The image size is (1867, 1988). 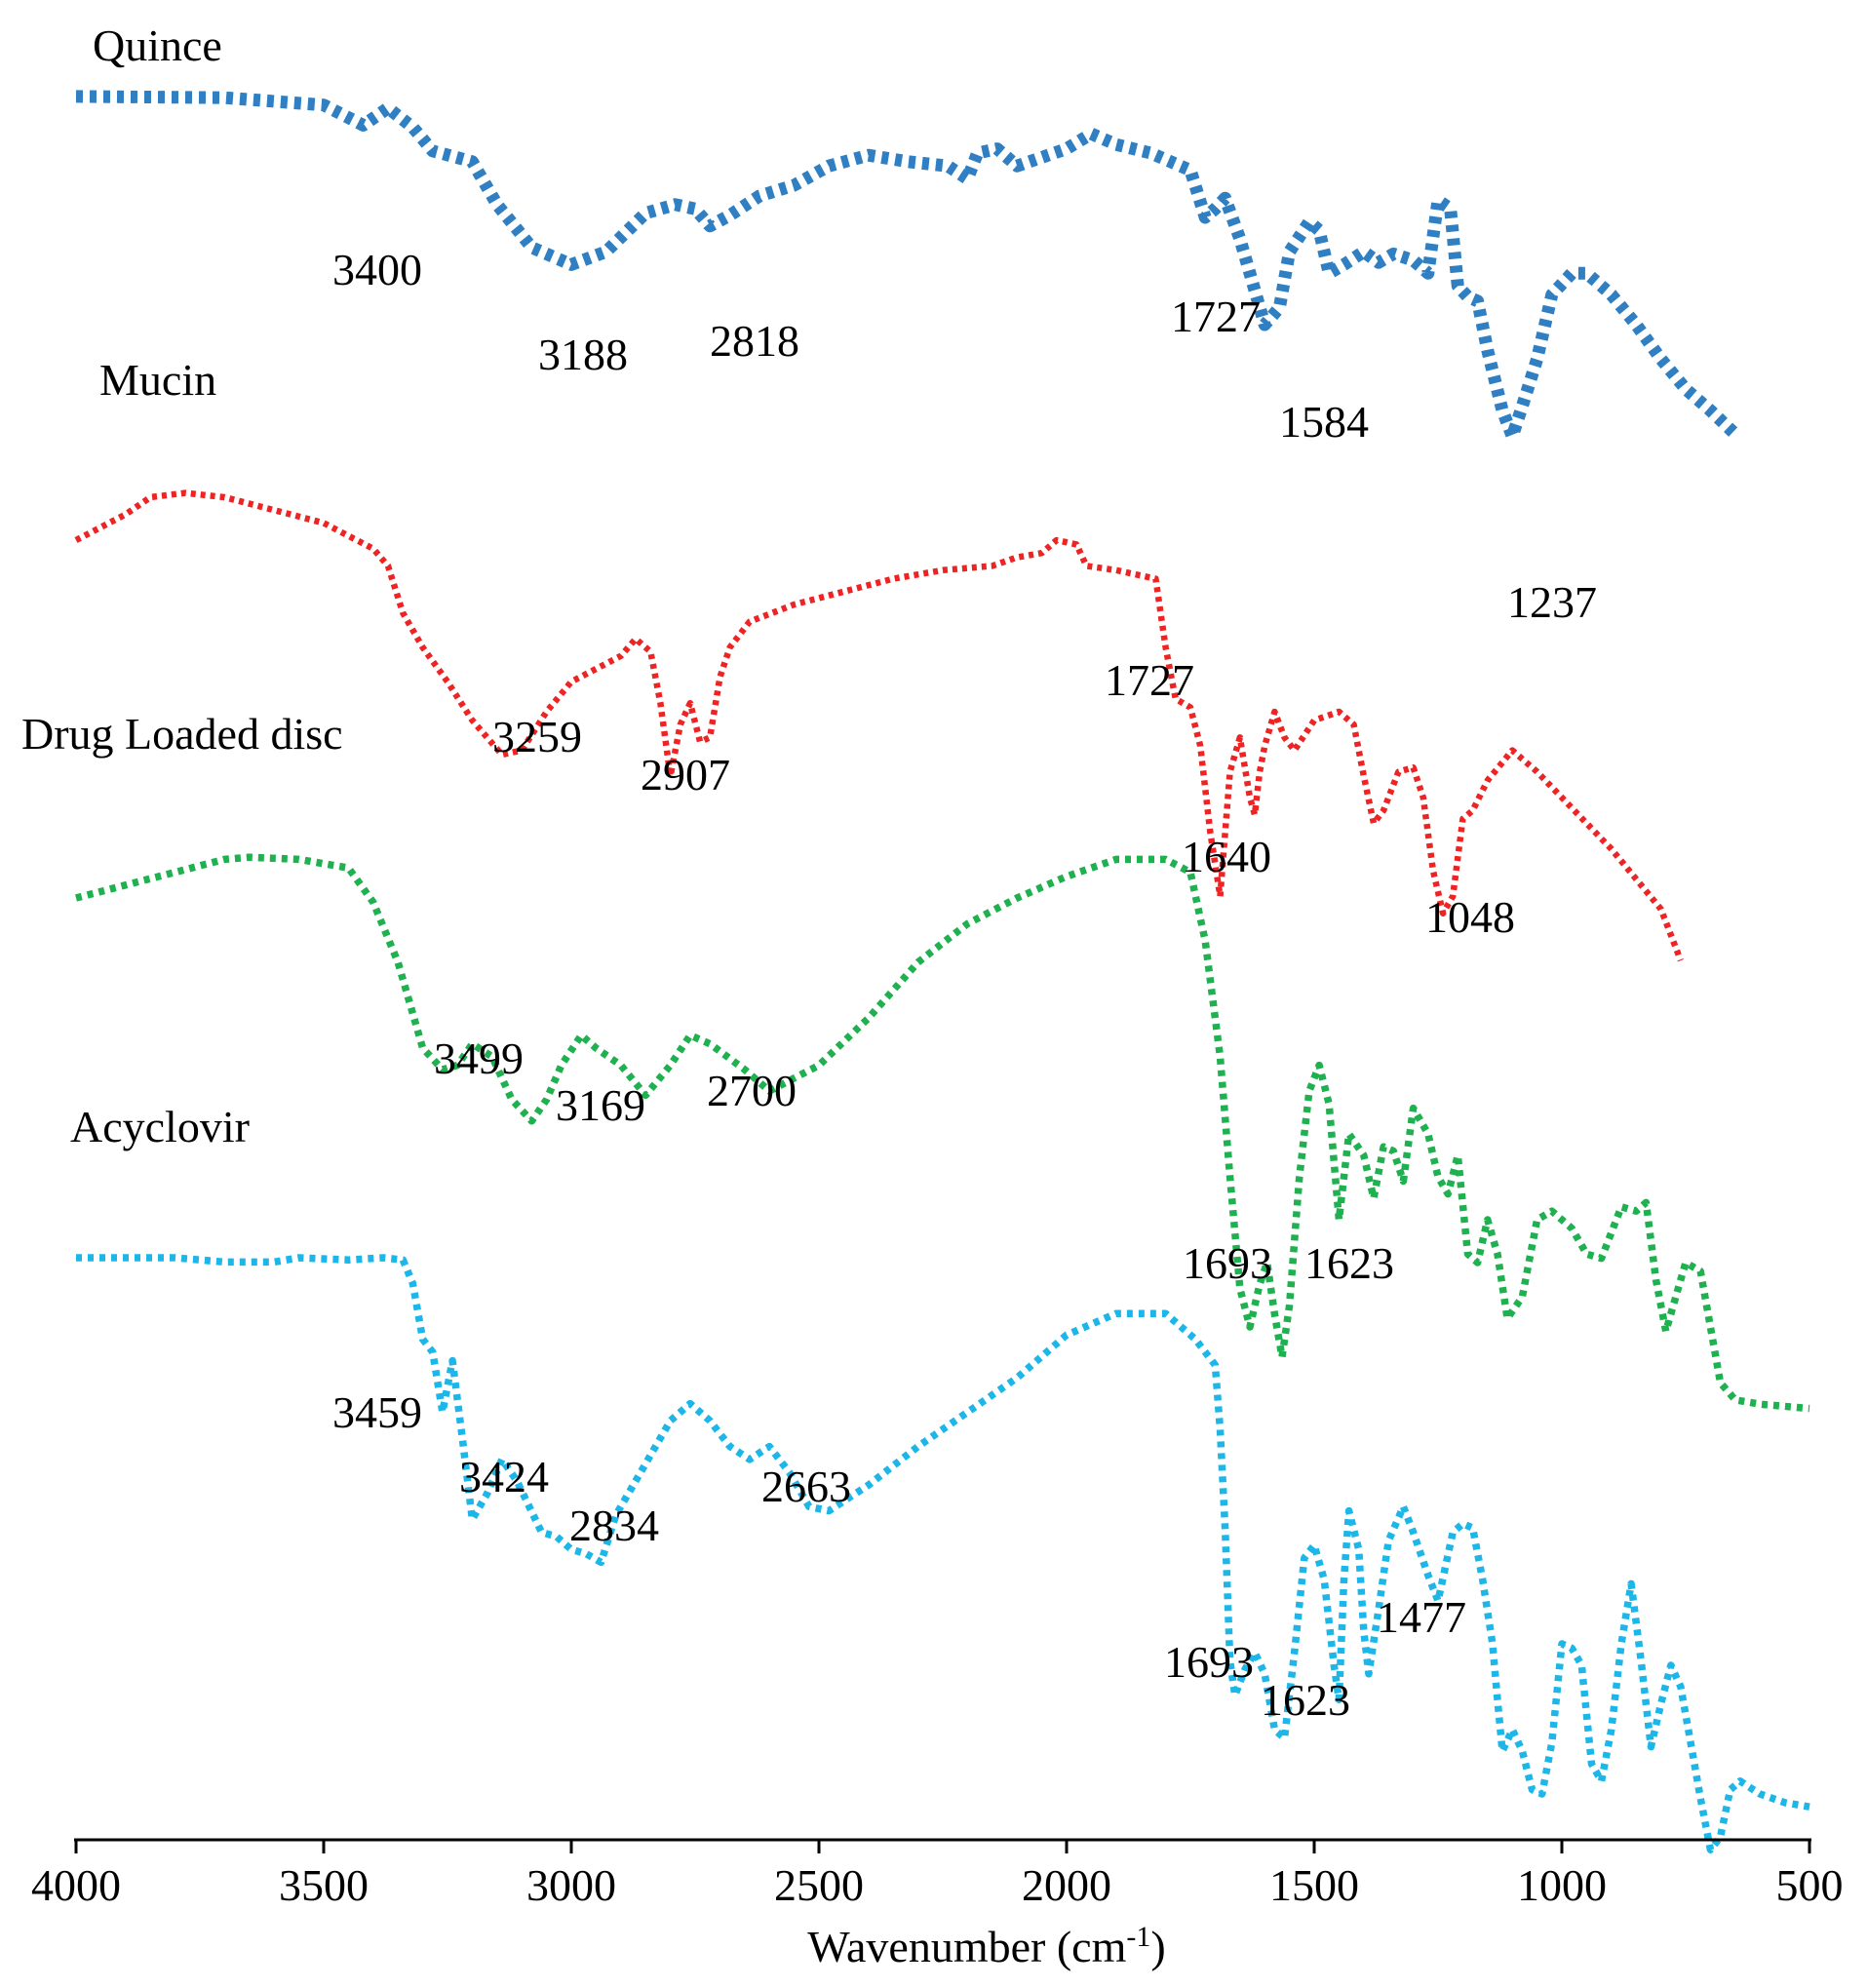 I want to click on series-label-mucin: Mucin, so click(x=157, y=380).